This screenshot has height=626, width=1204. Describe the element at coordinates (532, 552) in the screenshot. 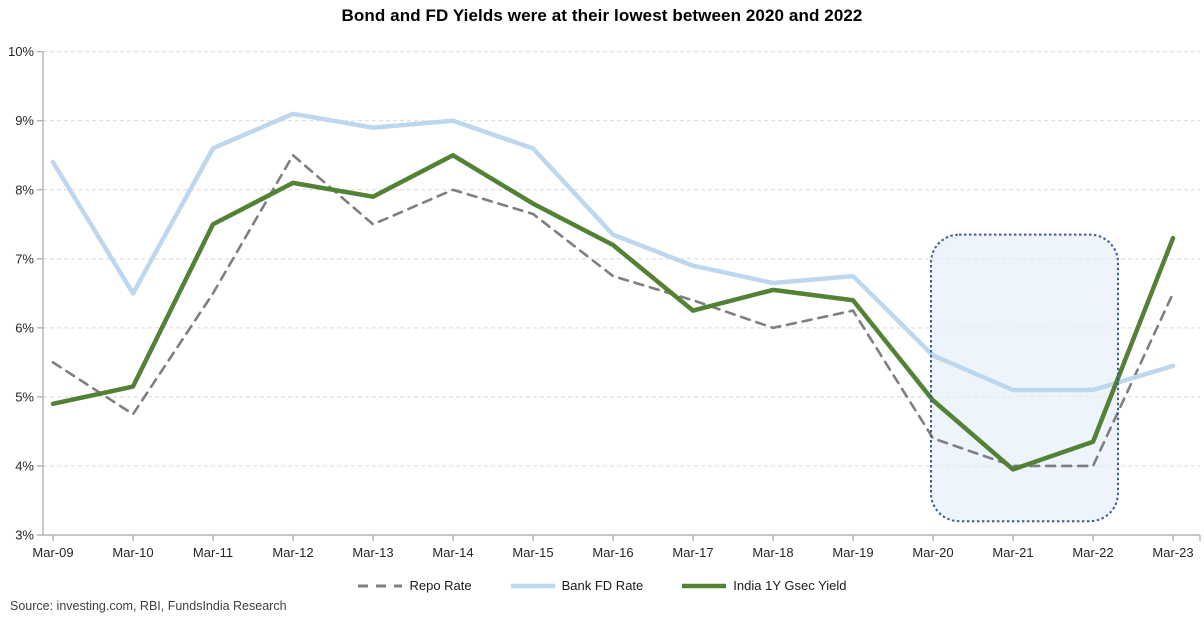

I see `x-axis-label: Mar-15` at that location.